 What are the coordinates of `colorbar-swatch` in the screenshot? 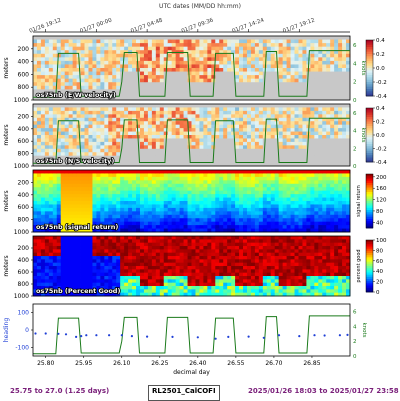 It's located at (369, 85).